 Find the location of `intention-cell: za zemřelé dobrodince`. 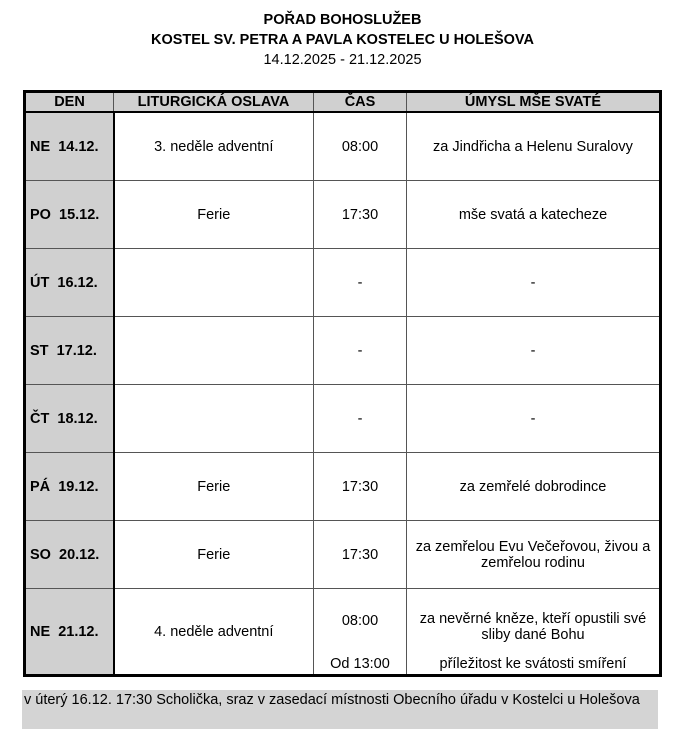

intention-cell: za zemřelé dobrodince is located at coordinates (533, 486).